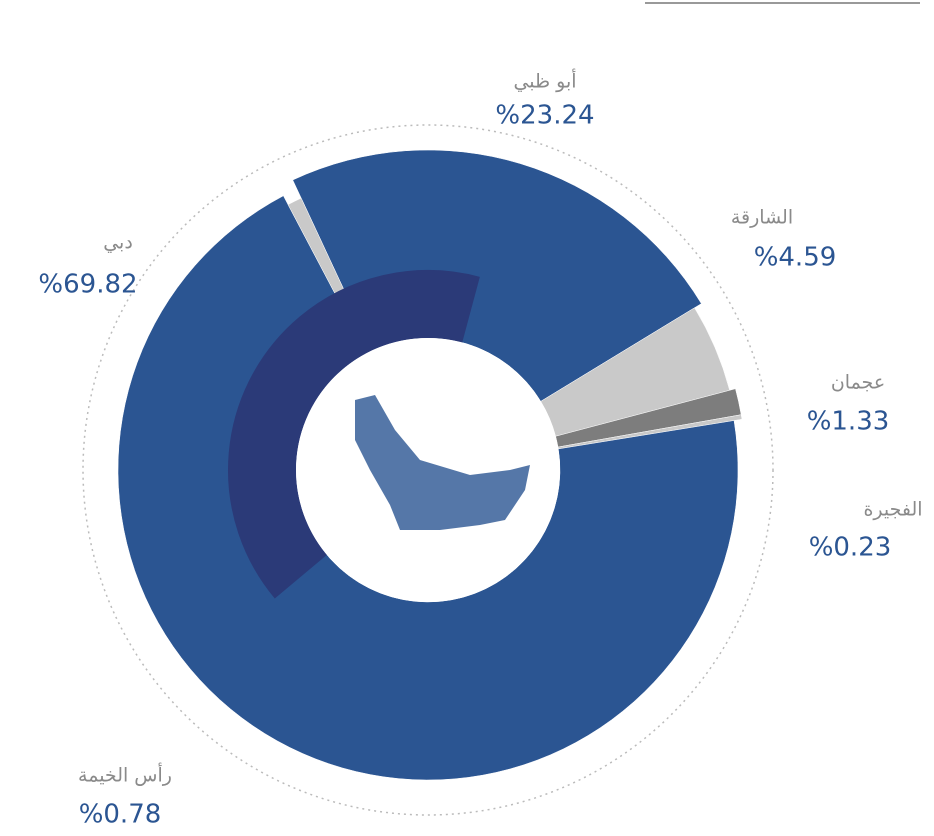 Image resolution: width=934 pixels, height=836 pixels. Describe the element at coordinates (892, 510) in the screenshot. I see `category-label: الفجيرة` at that location.